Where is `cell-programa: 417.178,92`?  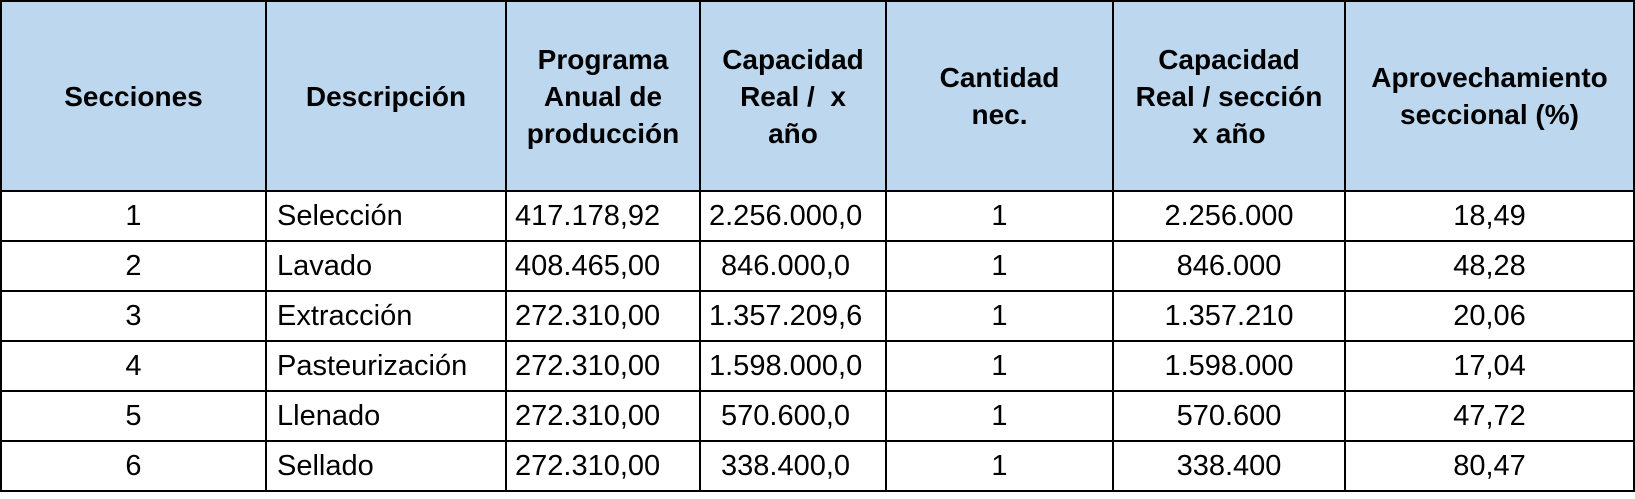
cell-programa: 417.178,92 is located at coordinates (603, 216).